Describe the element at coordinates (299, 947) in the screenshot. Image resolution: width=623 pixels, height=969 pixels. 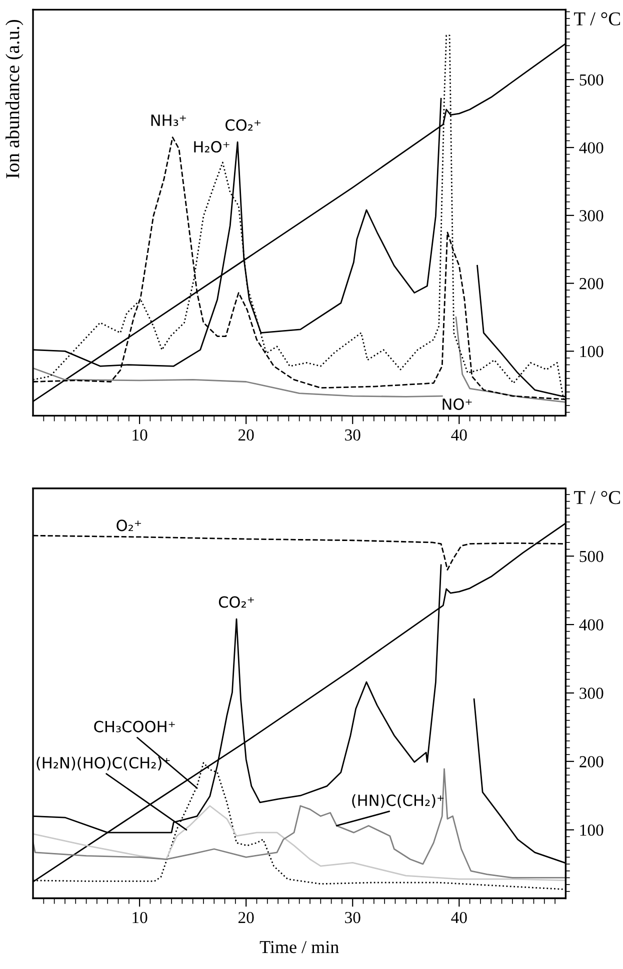
I see `x-axis-title: Time / min` at that location.